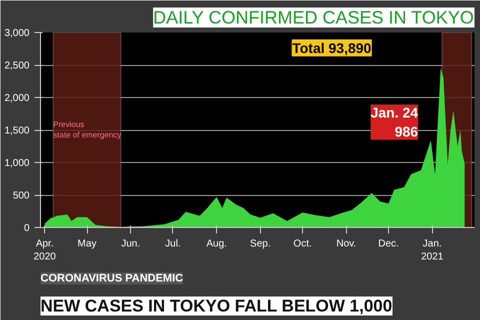 The image size is (480, 320). What do you see at coordinates (27, 228) in the screenshot?
I see `y-tick-label: 0` at bounding box center [27, 228].